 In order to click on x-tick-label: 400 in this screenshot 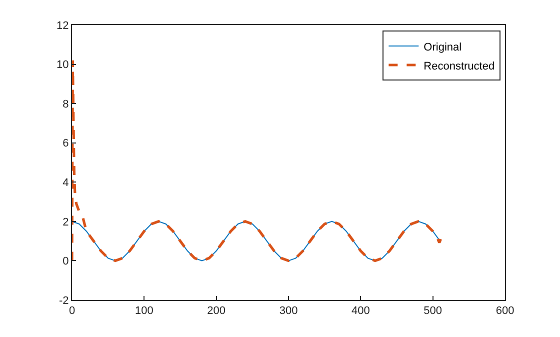, I will do `click(360, 311)`.